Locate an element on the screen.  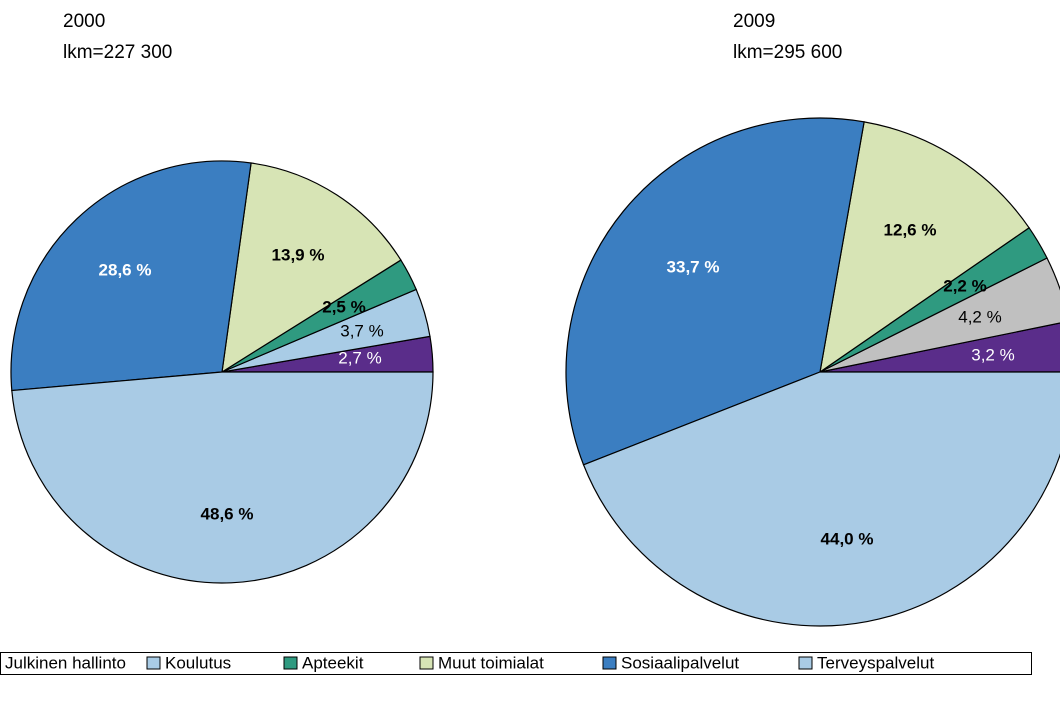
chart-title: 2009 is located at coordinates (754, 21).